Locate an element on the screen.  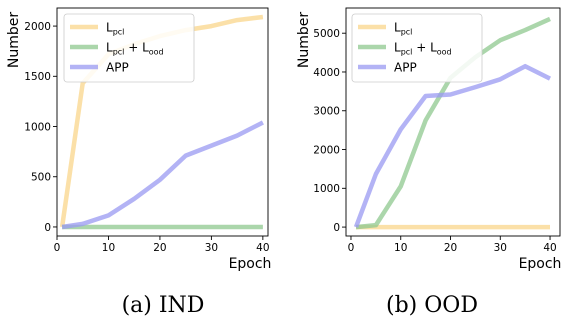
caption-ood: (b) OOD is located at coordinates (432, 305).